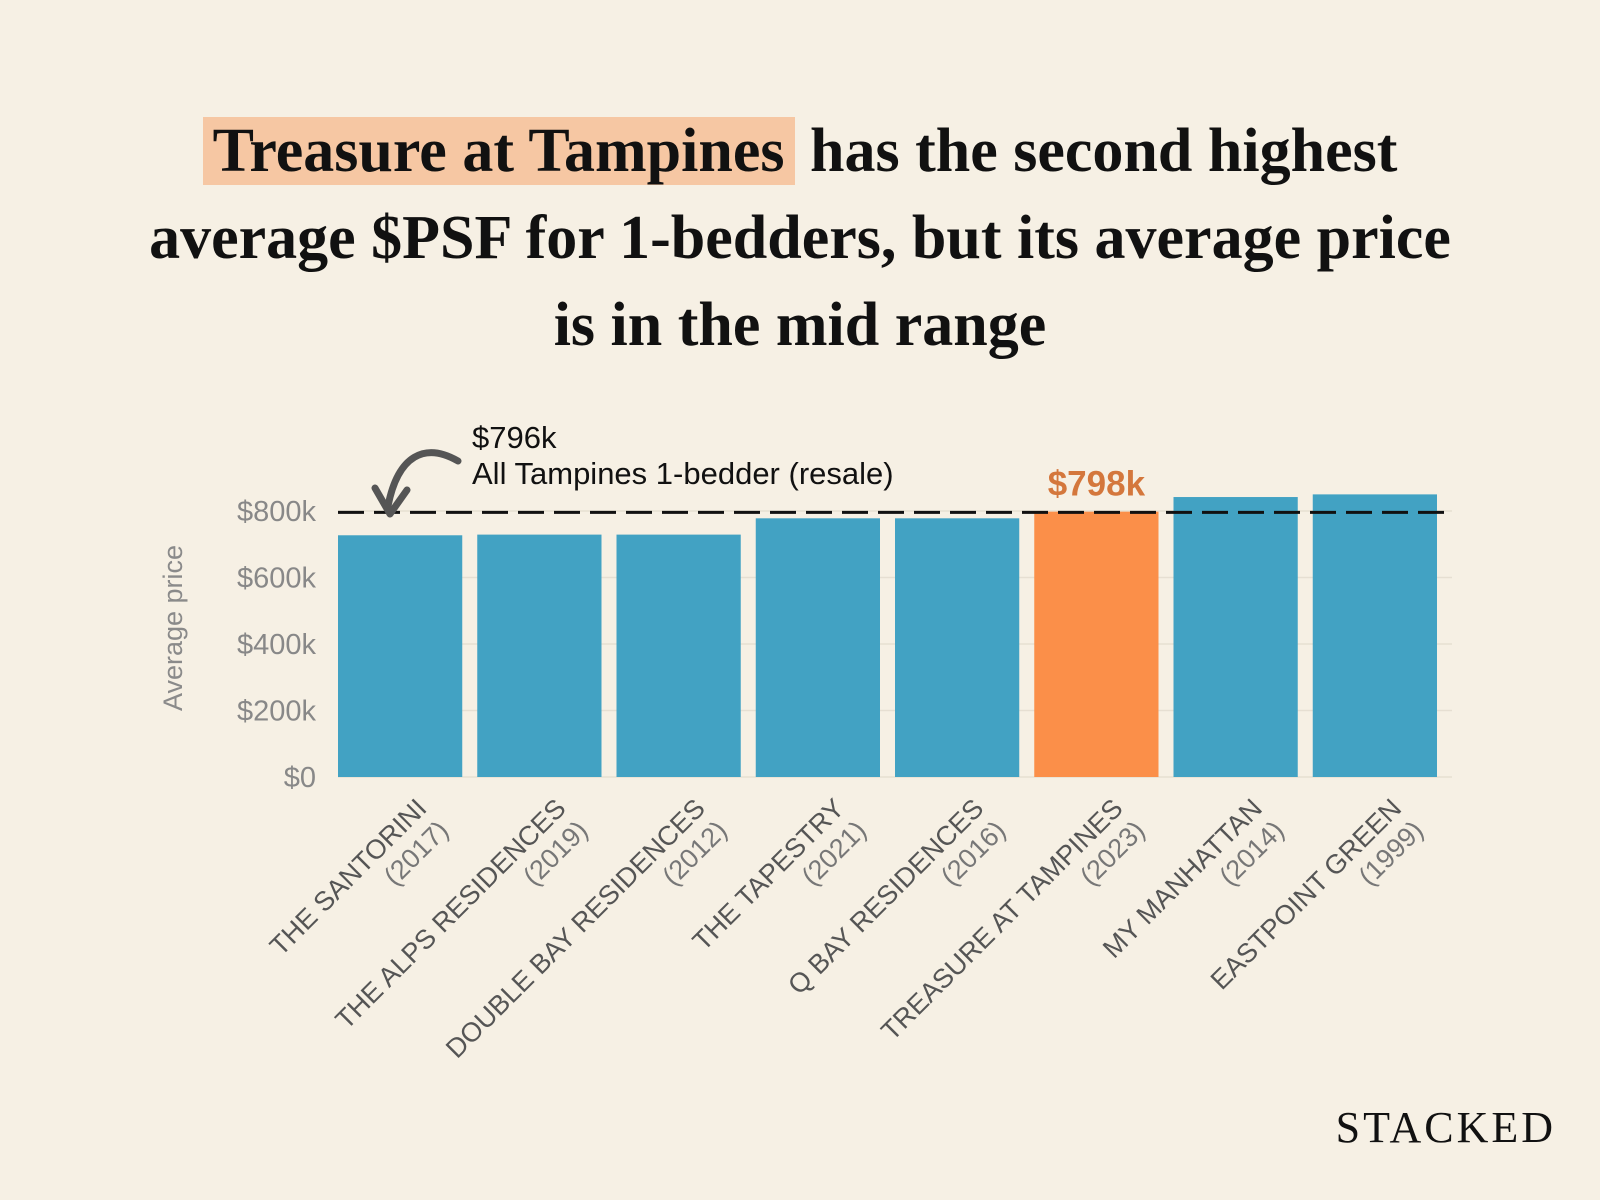  Describe the element at coordinates (1445, 1127) in the screenshot. I see `brand-logo: STACKED` at that location.